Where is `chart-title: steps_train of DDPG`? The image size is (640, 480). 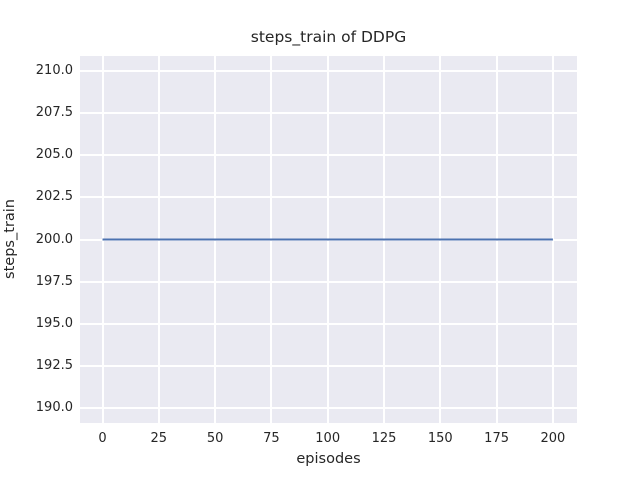 chart-title: steps_train of DDPG is located at coordinates (328, 37).